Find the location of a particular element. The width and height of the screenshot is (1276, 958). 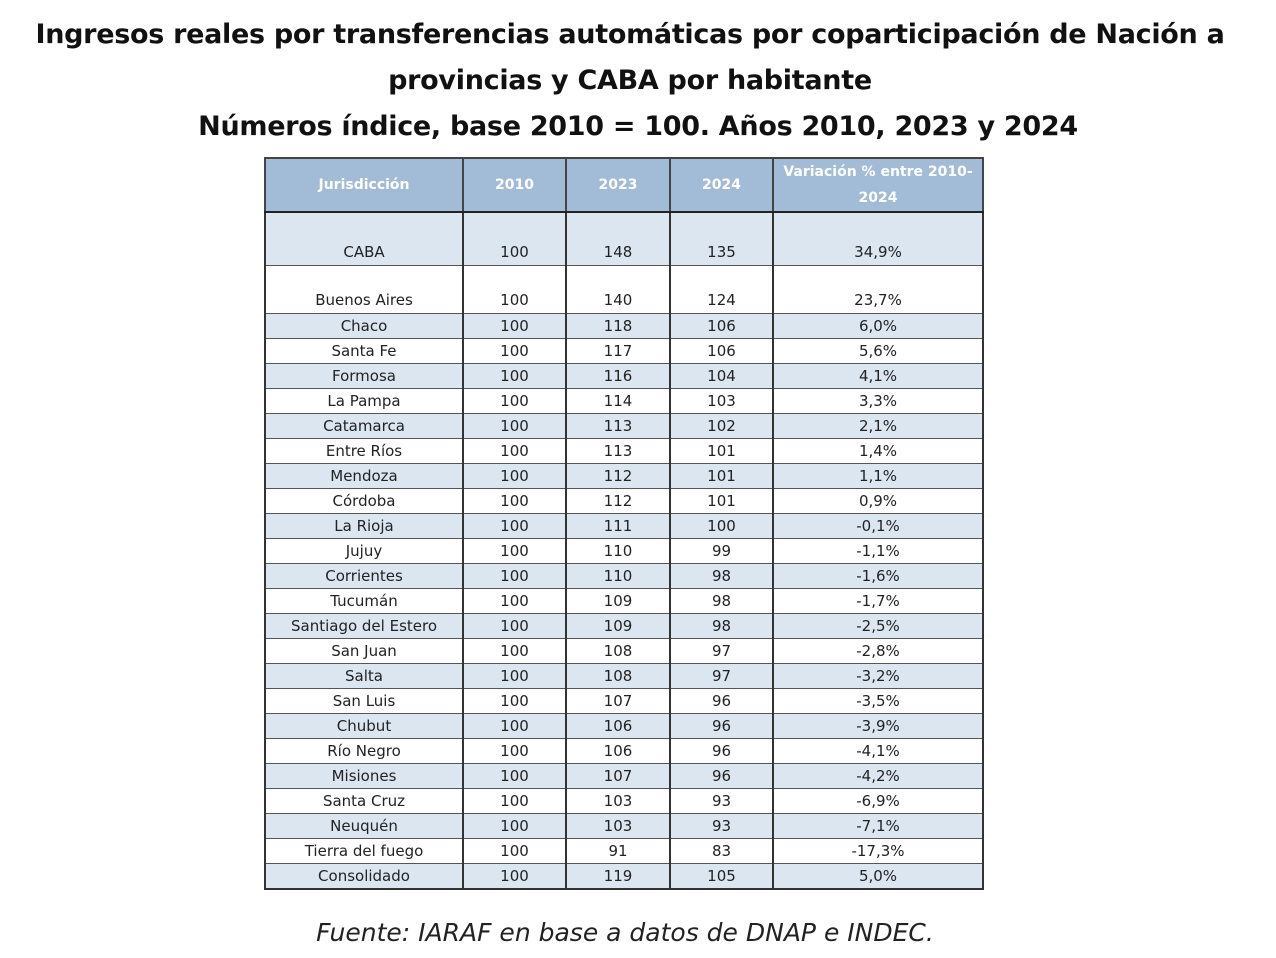

table-row: Río Negro 100 106 96 -4,1% is located at coordinates (624, 751).